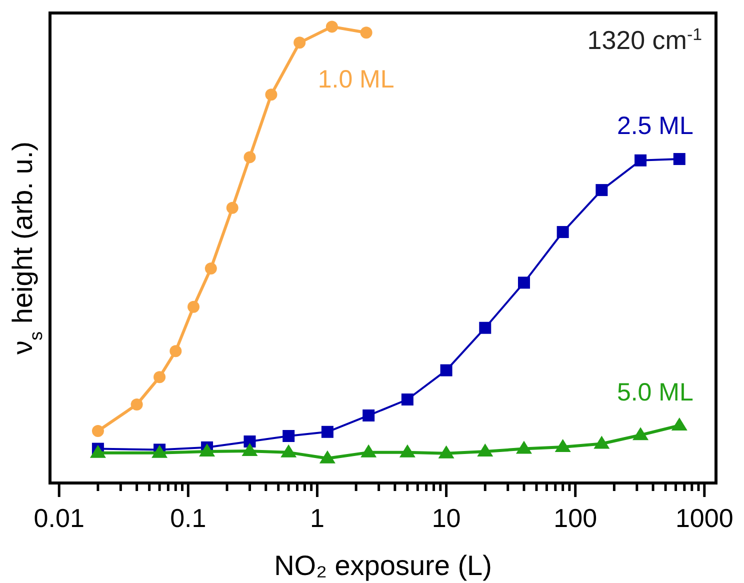 The height and width of the screenshot is (583, 744). I want to click on x-tick-label: 1, so click(317, 518).